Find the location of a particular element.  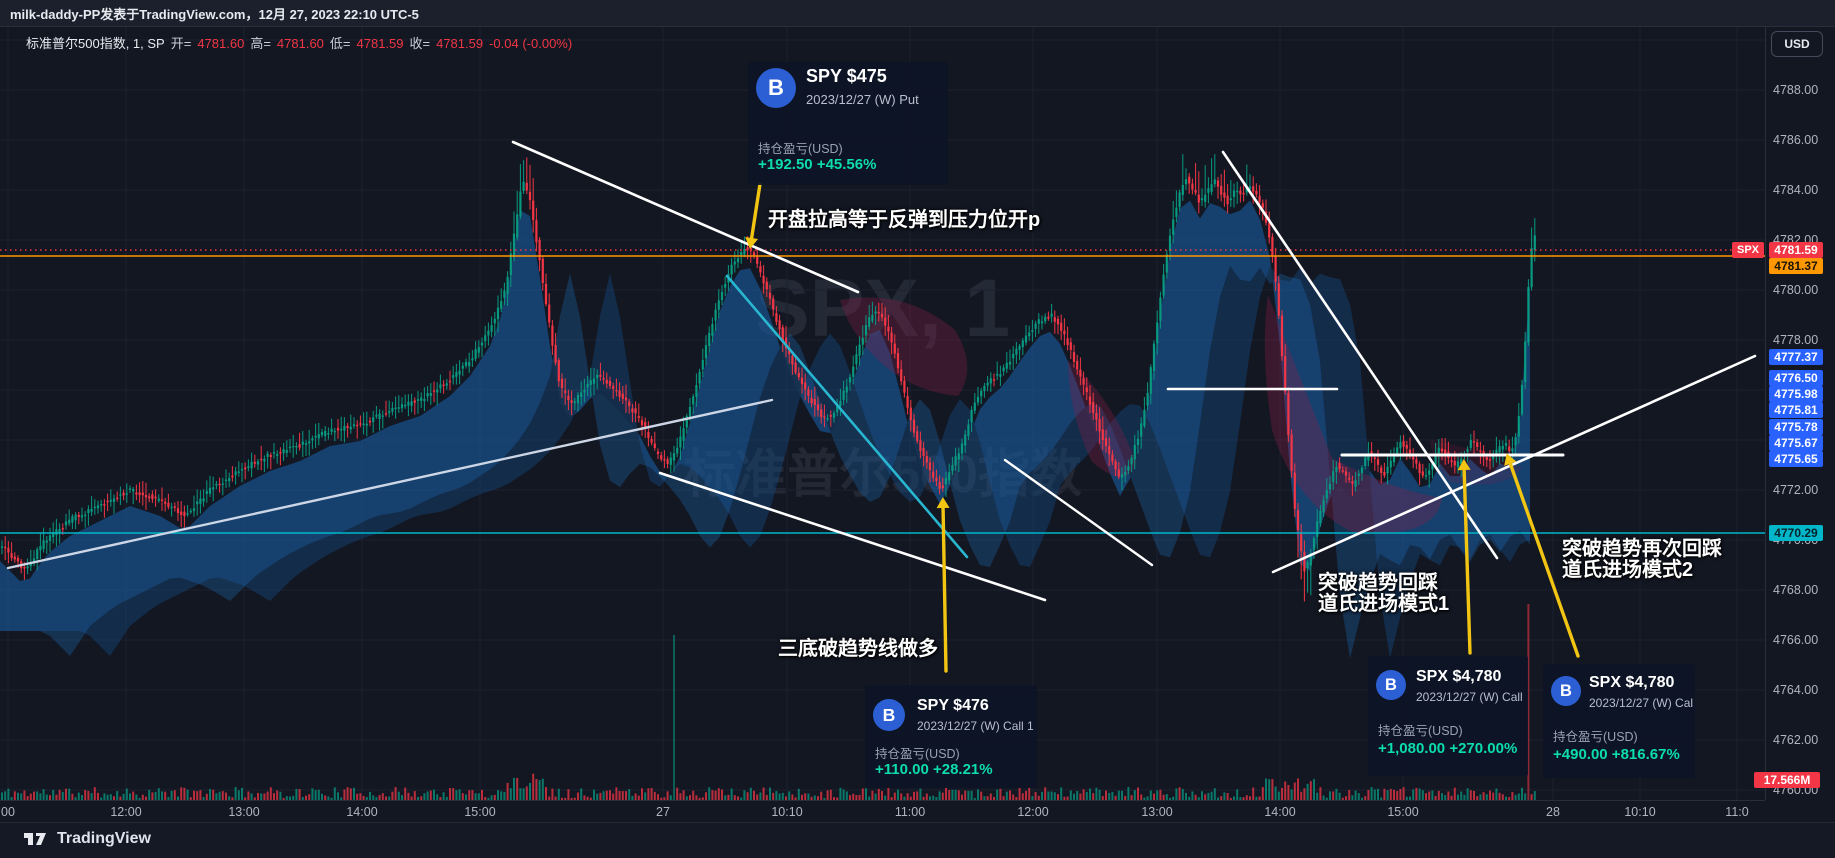

legend-symbol-name: 标准普尔500指数, 1, SP is located at coordinates (95, 43).